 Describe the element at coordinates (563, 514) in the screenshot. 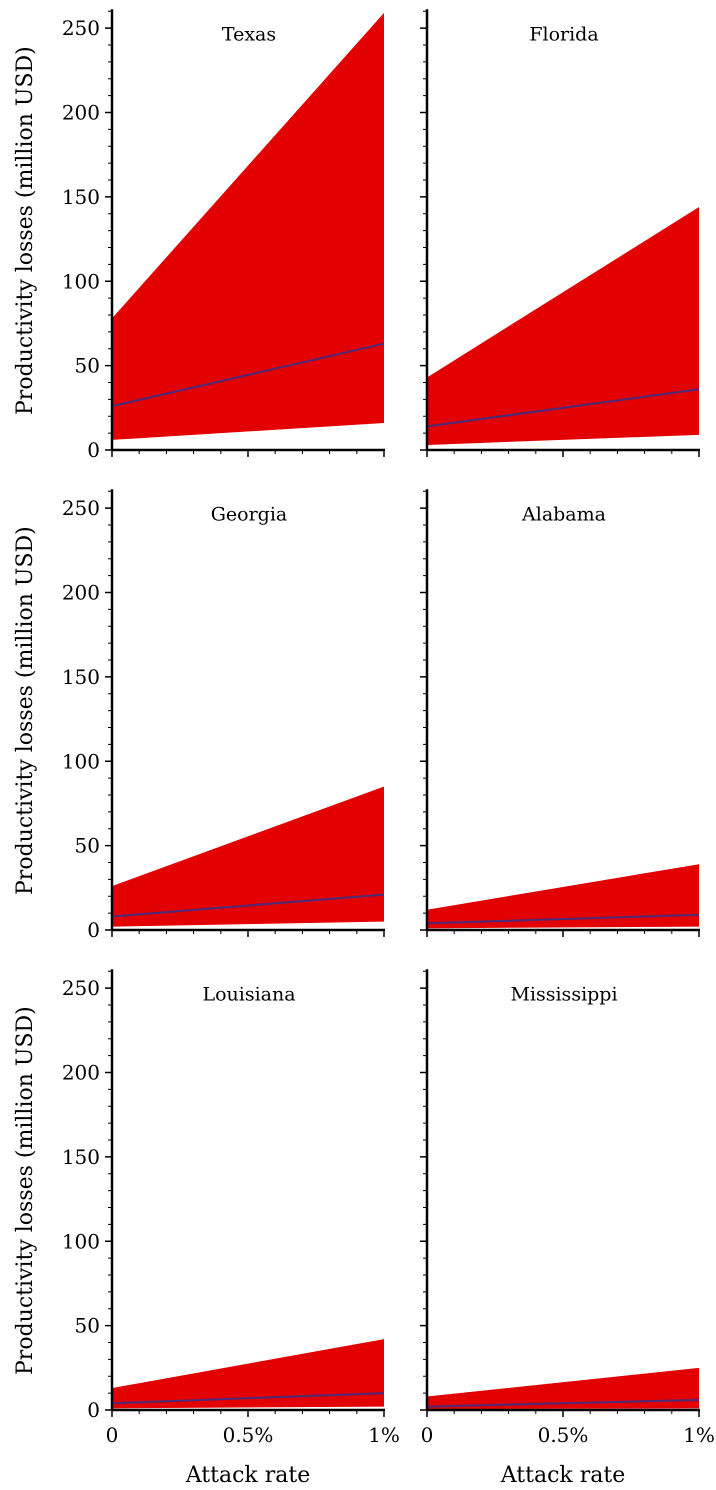

I see `alabama-panel-title: Alabama` at that location.